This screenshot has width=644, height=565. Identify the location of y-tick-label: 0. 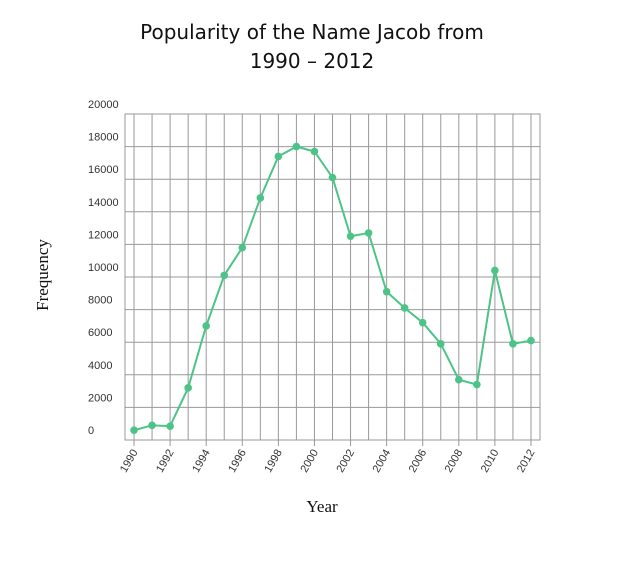
(91, 431).